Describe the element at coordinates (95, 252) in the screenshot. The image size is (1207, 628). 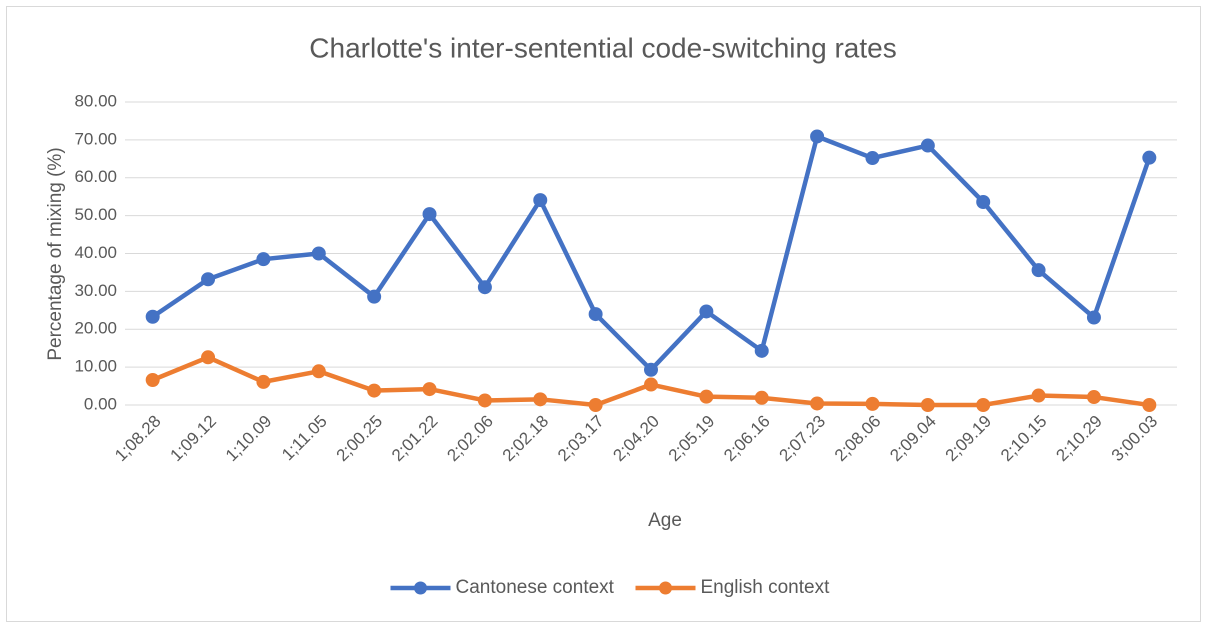
I see `y-tick-label: 40.00` at that location.